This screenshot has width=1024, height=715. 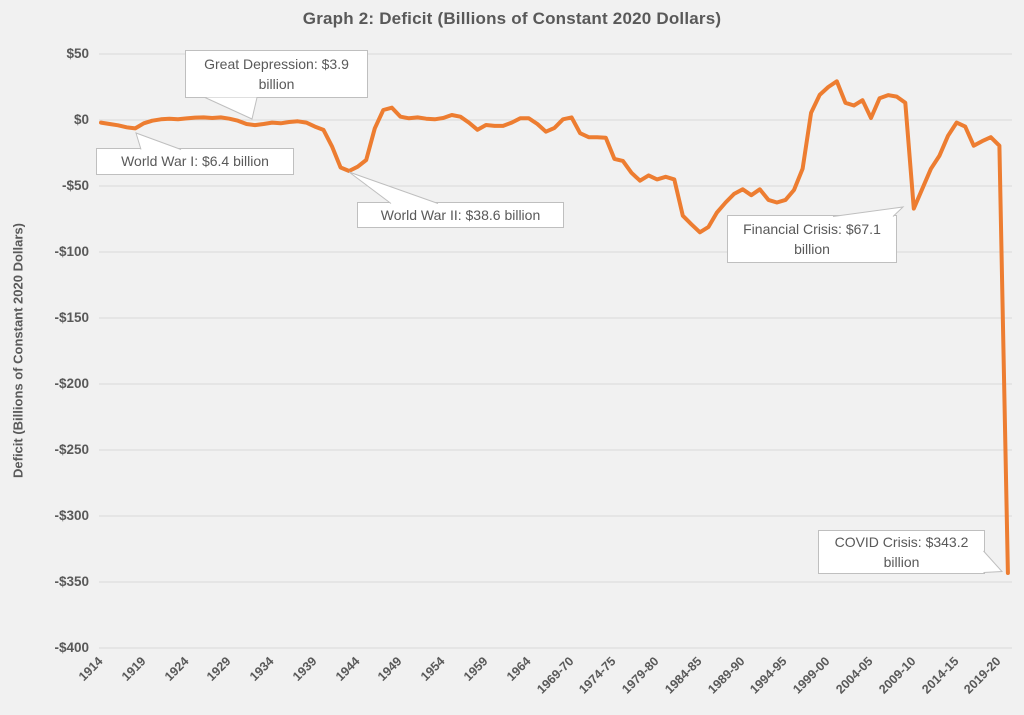 I want to click on annotation-world-war-1: World War I: $6.4 billion, so click(x=195, y=161).